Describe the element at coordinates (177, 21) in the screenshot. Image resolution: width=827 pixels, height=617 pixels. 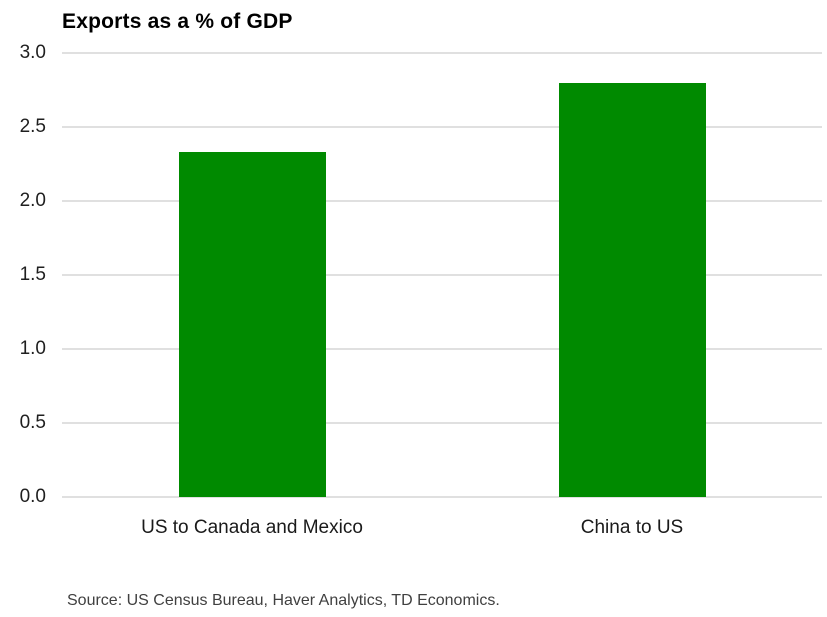
I see `chart-title: Exports as a % of GDP` at that location.